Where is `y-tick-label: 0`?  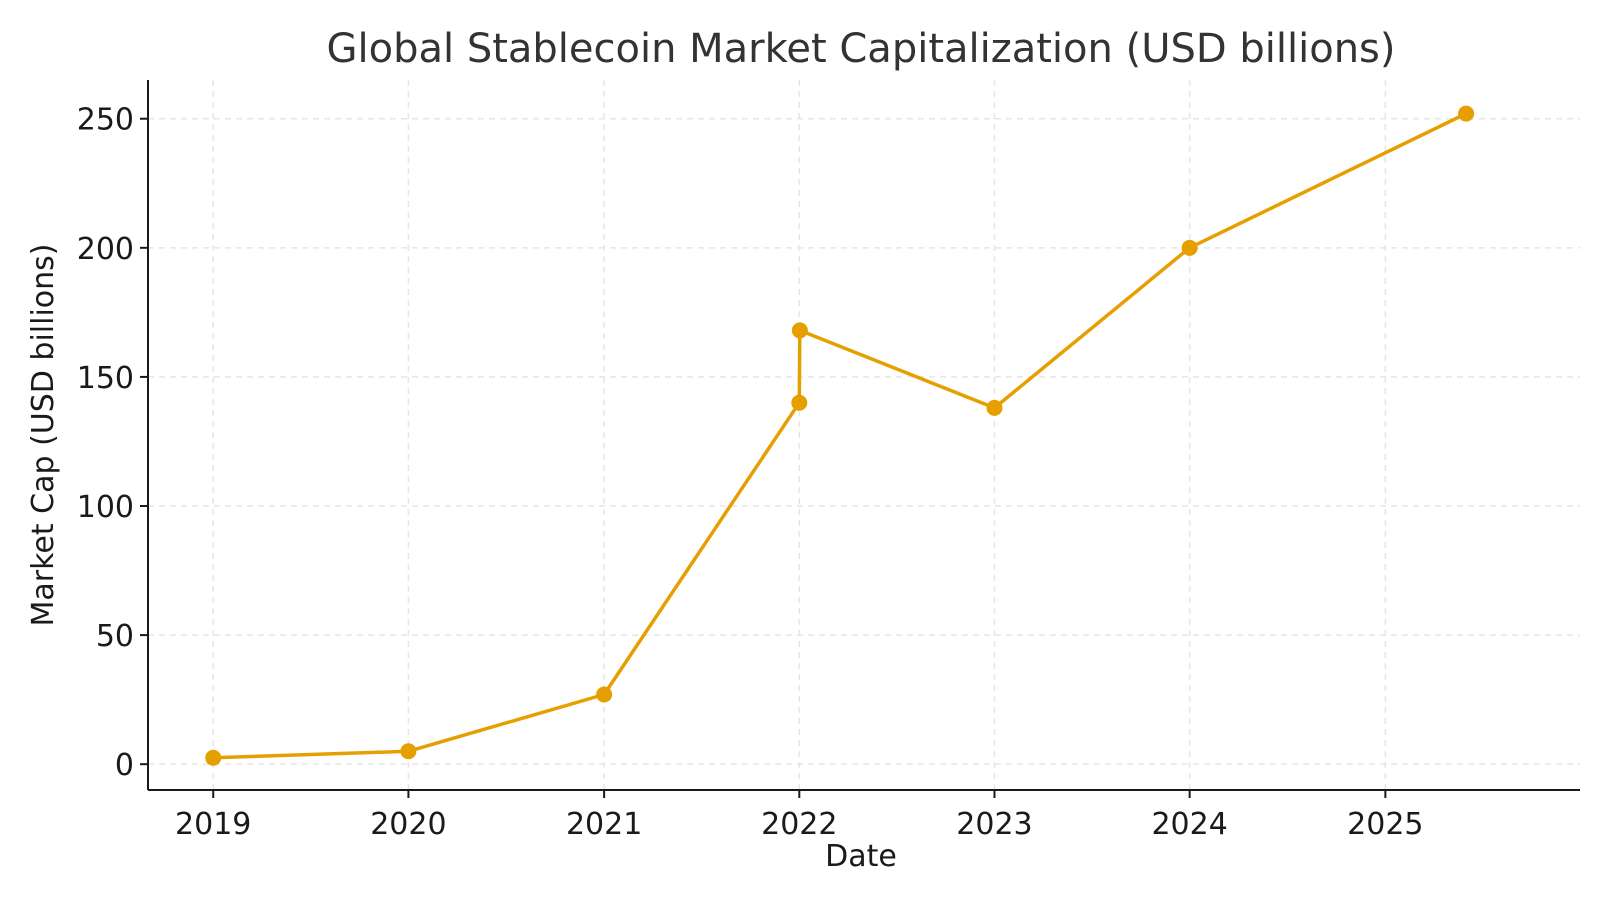 y-tick-label: 0 is located at coordinates (124, 765).